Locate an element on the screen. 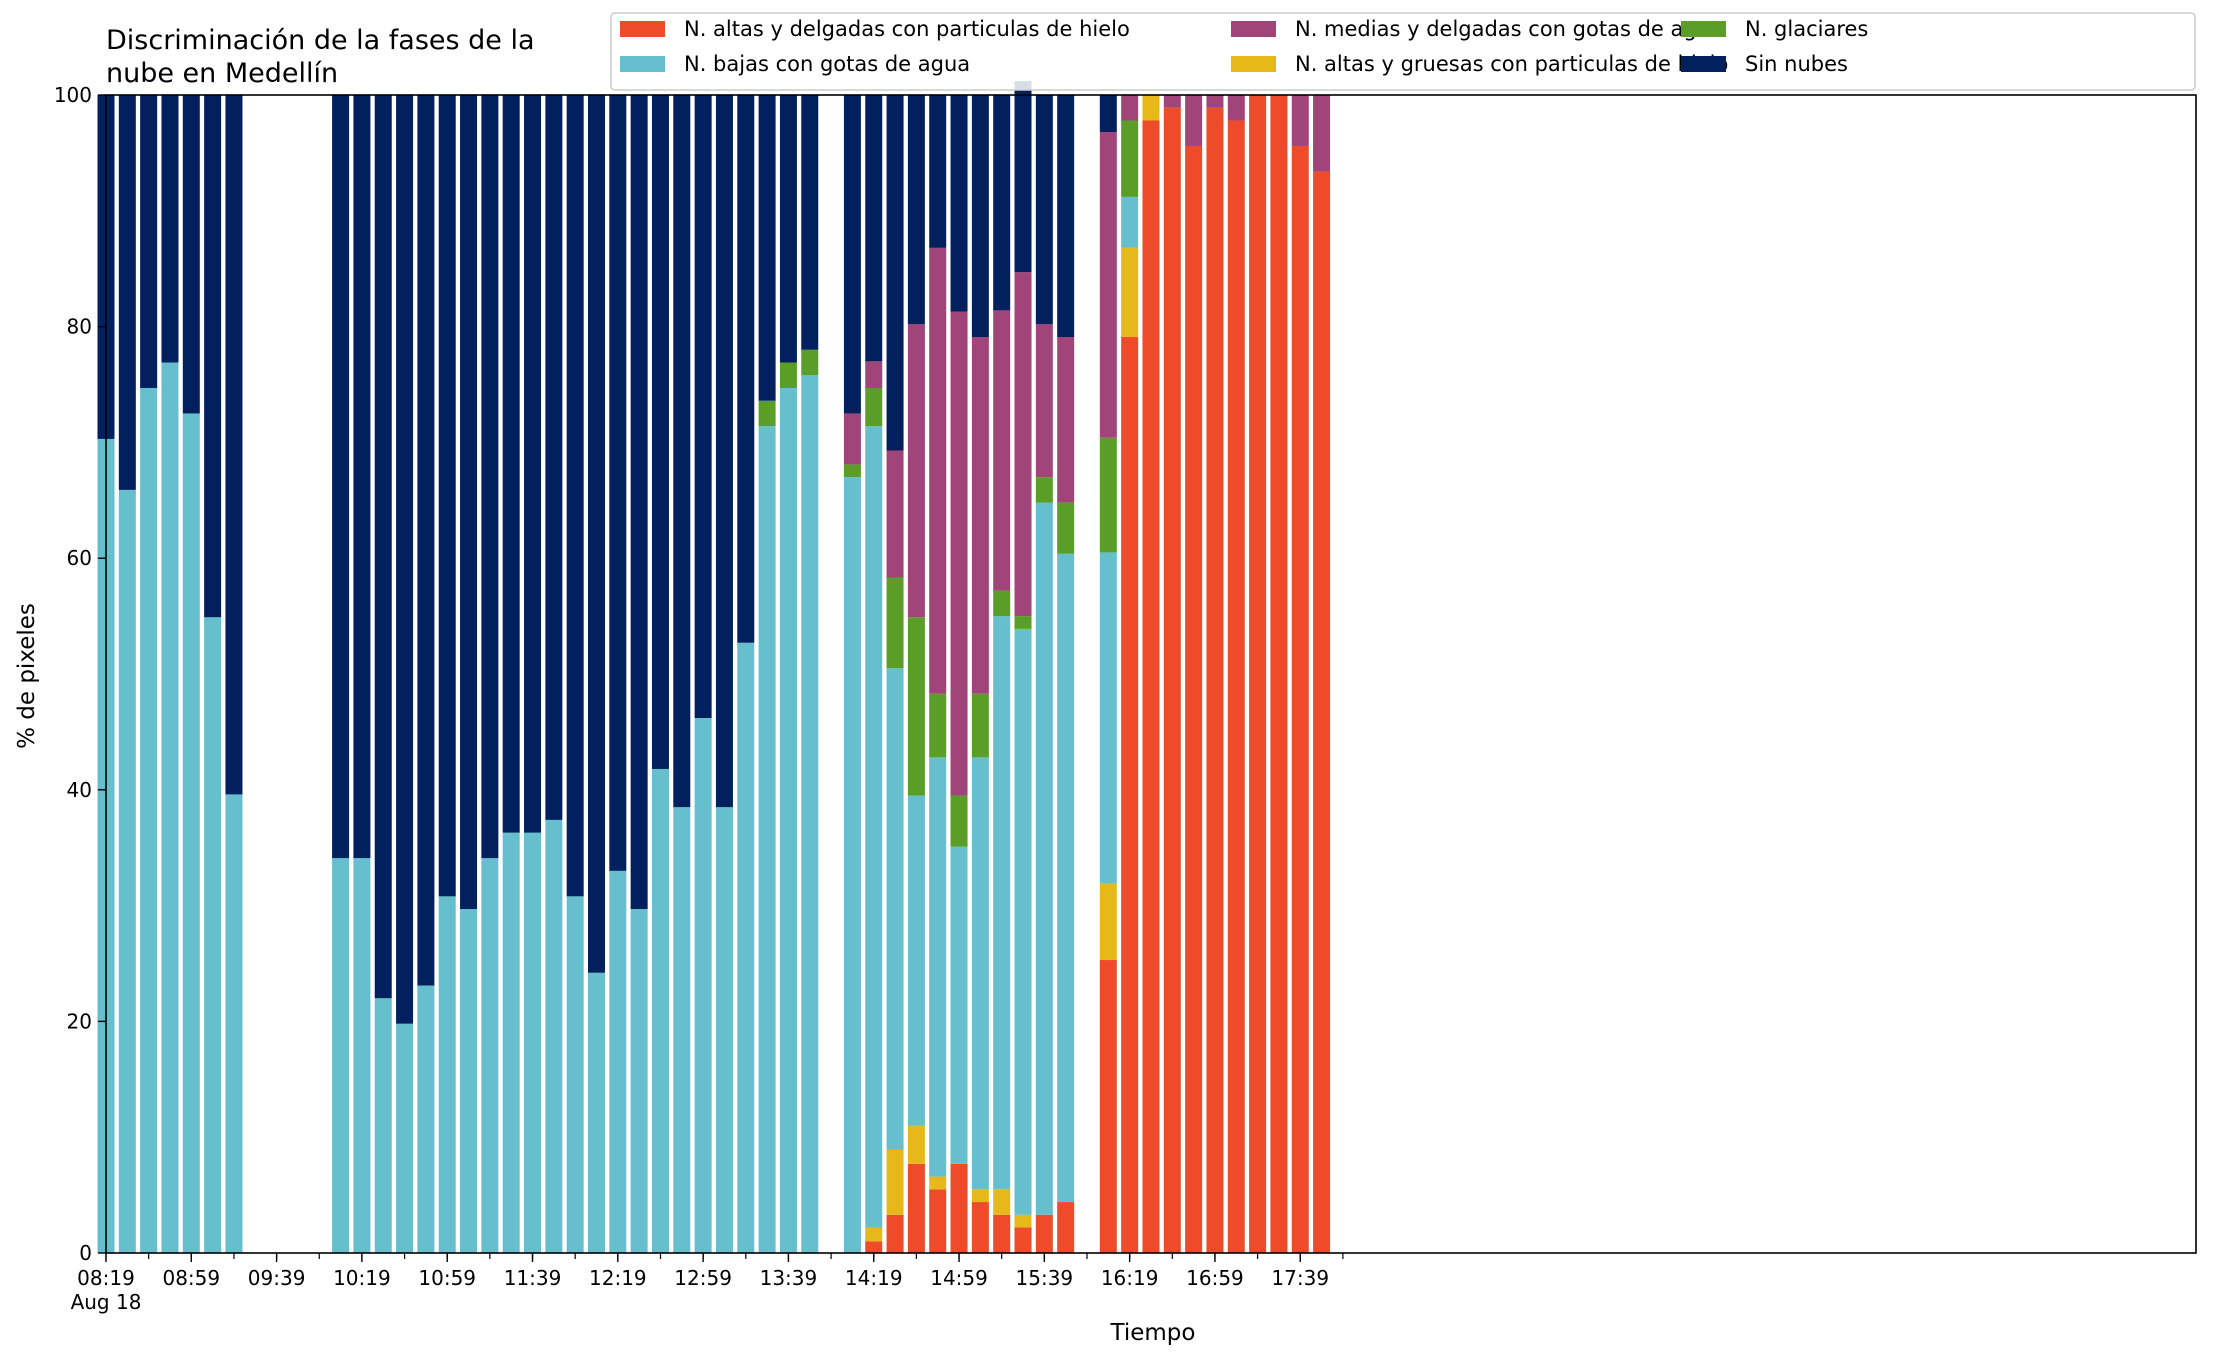  y-tick-label: 60 is located at coordinates (79, 558).